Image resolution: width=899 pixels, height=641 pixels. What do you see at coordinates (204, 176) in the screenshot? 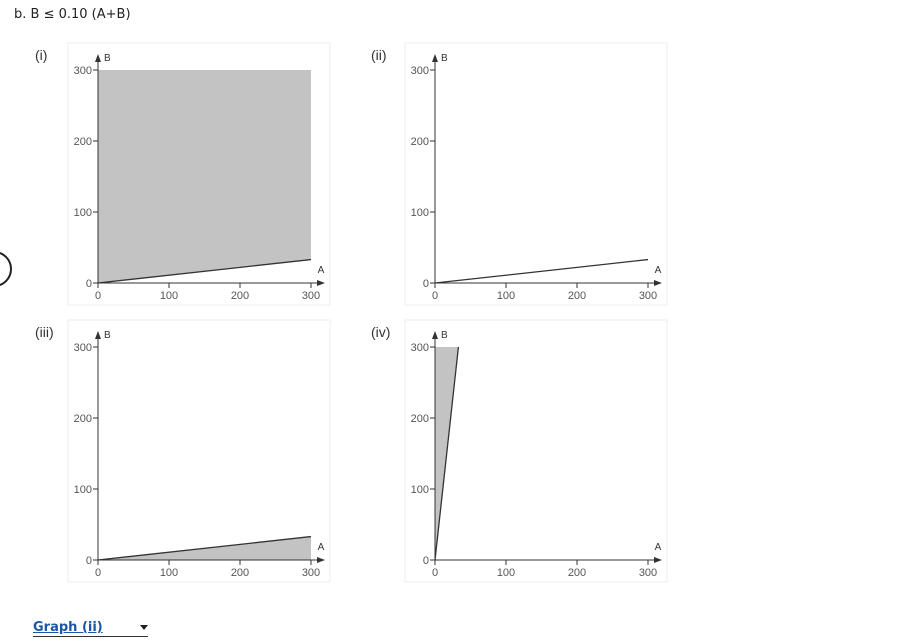
I see `shaded-region` at bounding box center [204, 176].